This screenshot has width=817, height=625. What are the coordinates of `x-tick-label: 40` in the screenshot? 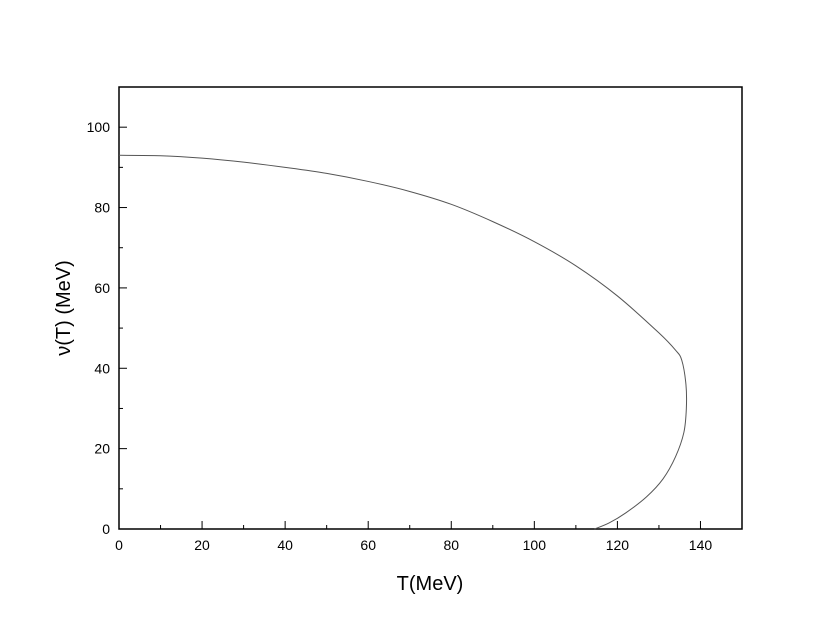 It's located at (285, 545).